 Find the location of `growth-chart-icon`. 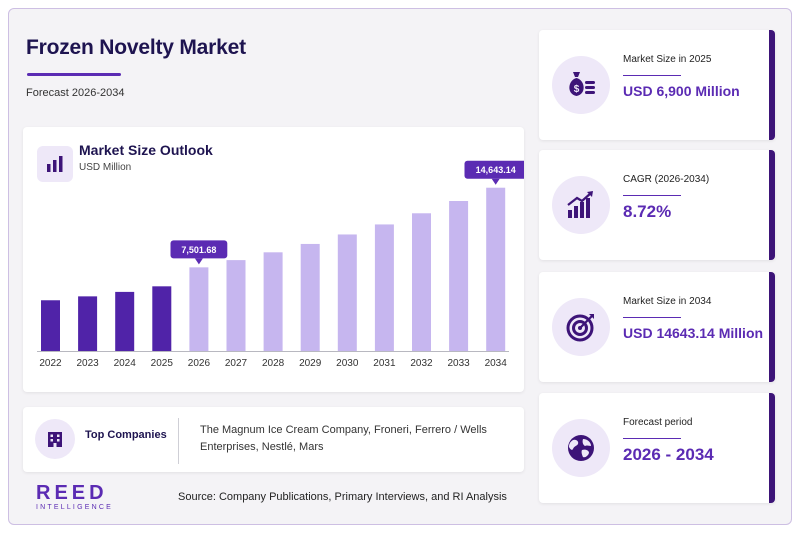

growth-chart-icon is located at coordinates (581, 205).